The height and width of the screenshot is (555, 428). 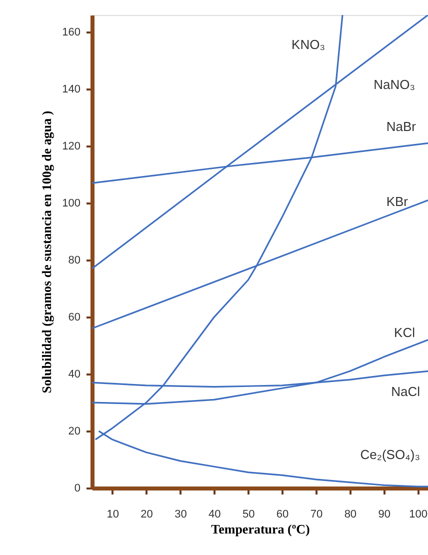 I want to click on x-tick-label: 90, so click(x=384, y=514).